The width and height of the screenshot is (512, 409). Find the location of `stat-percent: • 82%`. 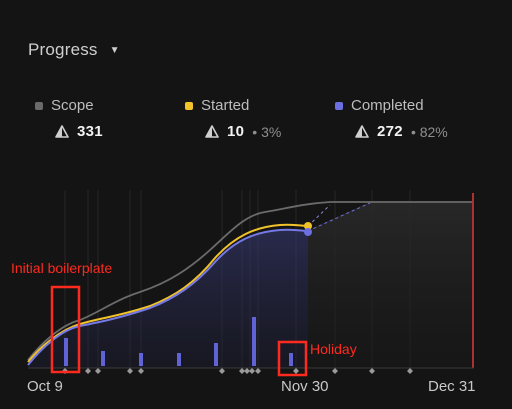

stat-percent: • 82% is located at coordinates (429, 131).